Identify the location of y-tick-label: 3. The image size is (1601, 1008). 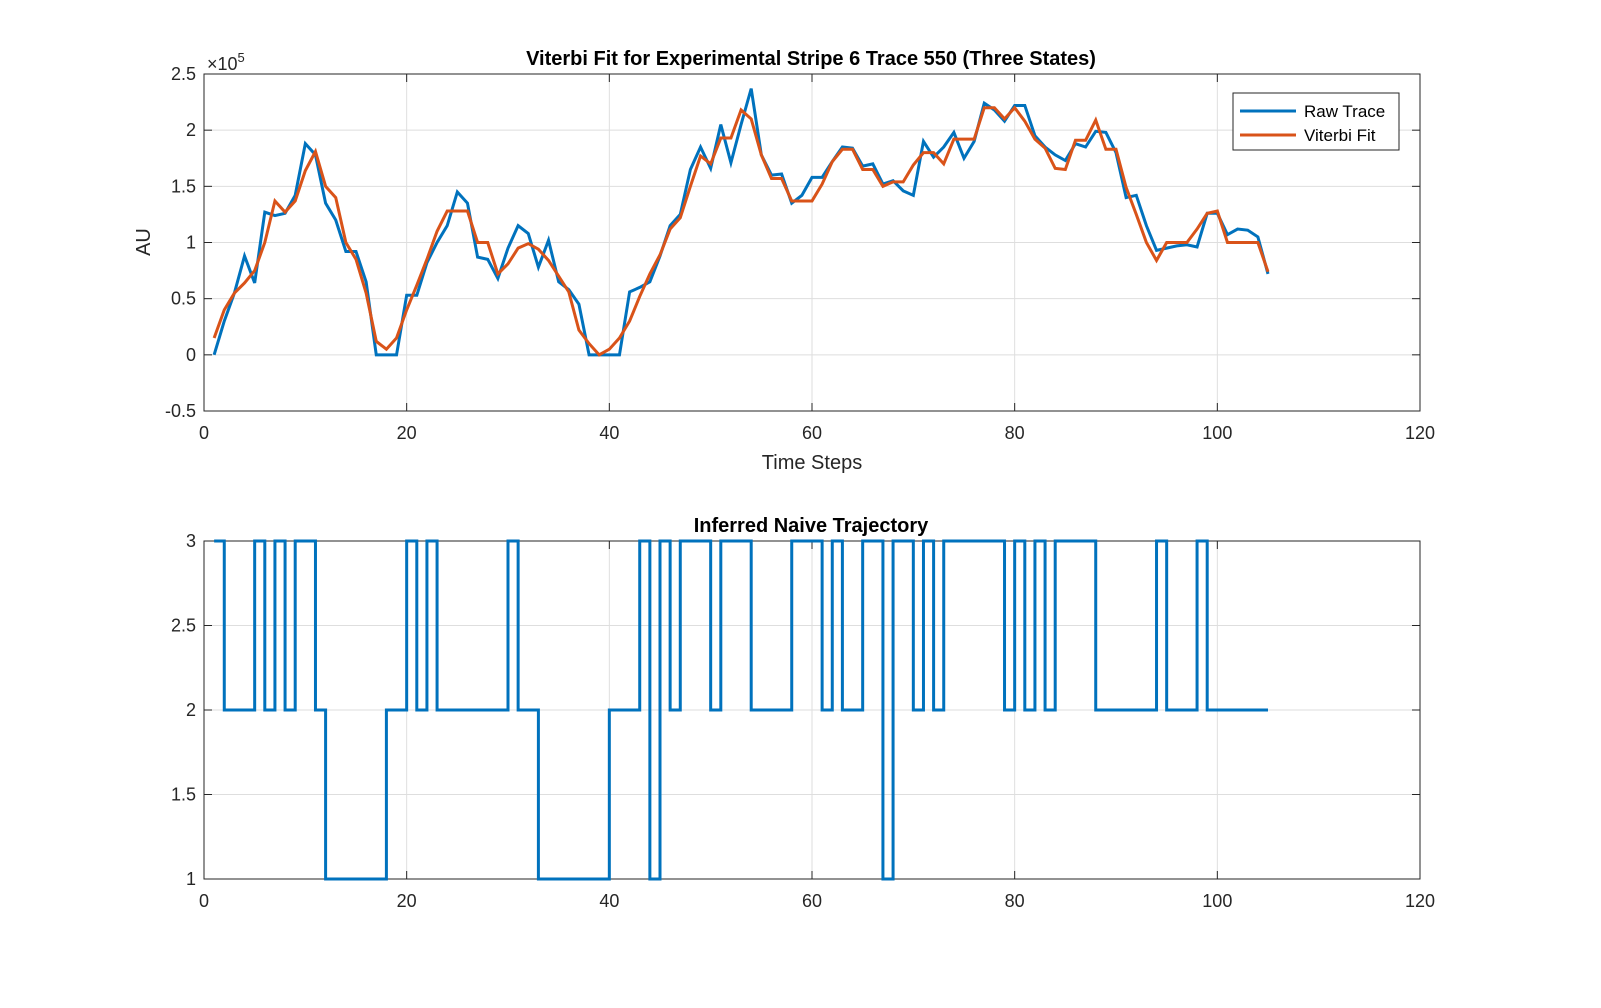
(191, 541).